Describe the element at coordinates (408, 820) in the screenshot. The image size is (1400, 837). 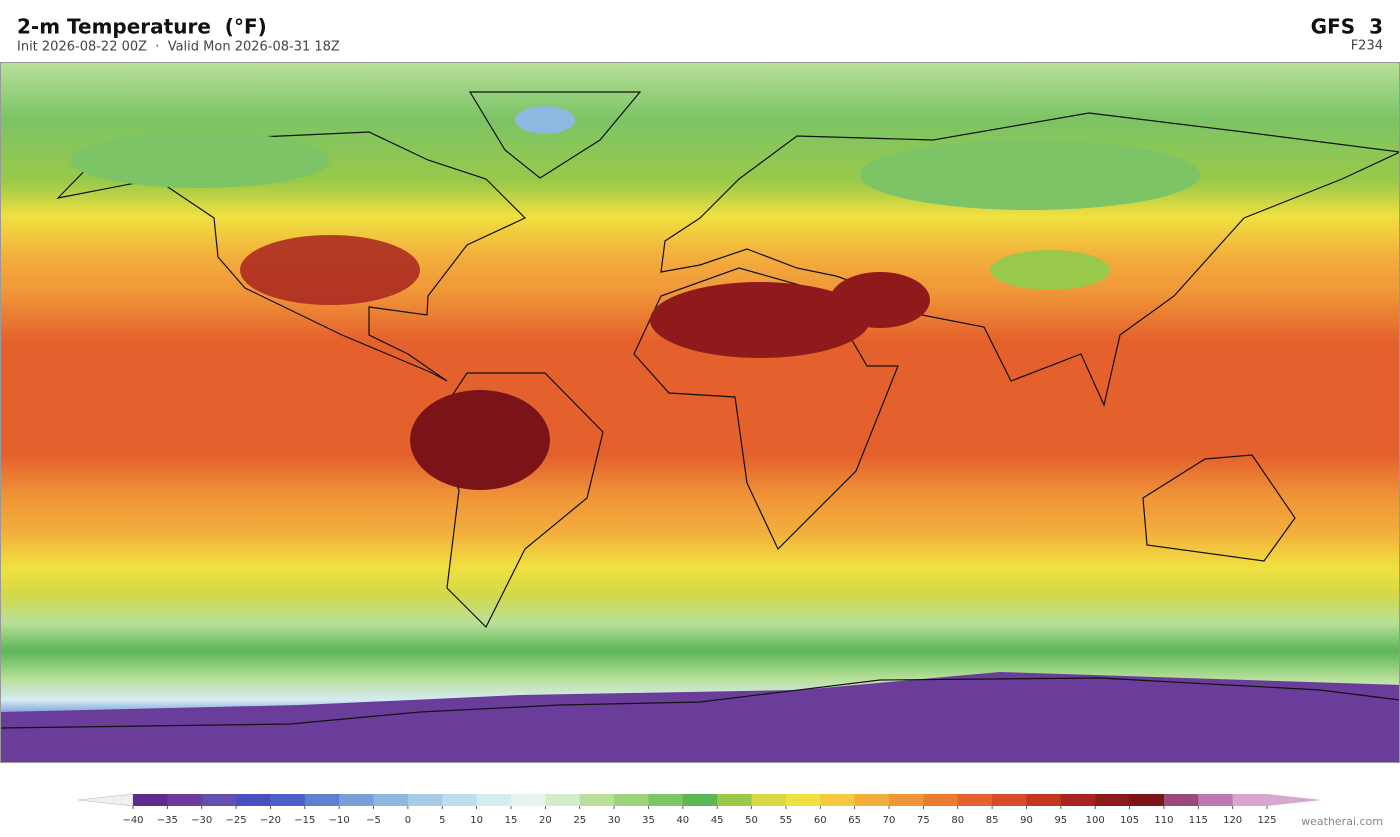
I see `colorbar-tick-label: 0` at that location.